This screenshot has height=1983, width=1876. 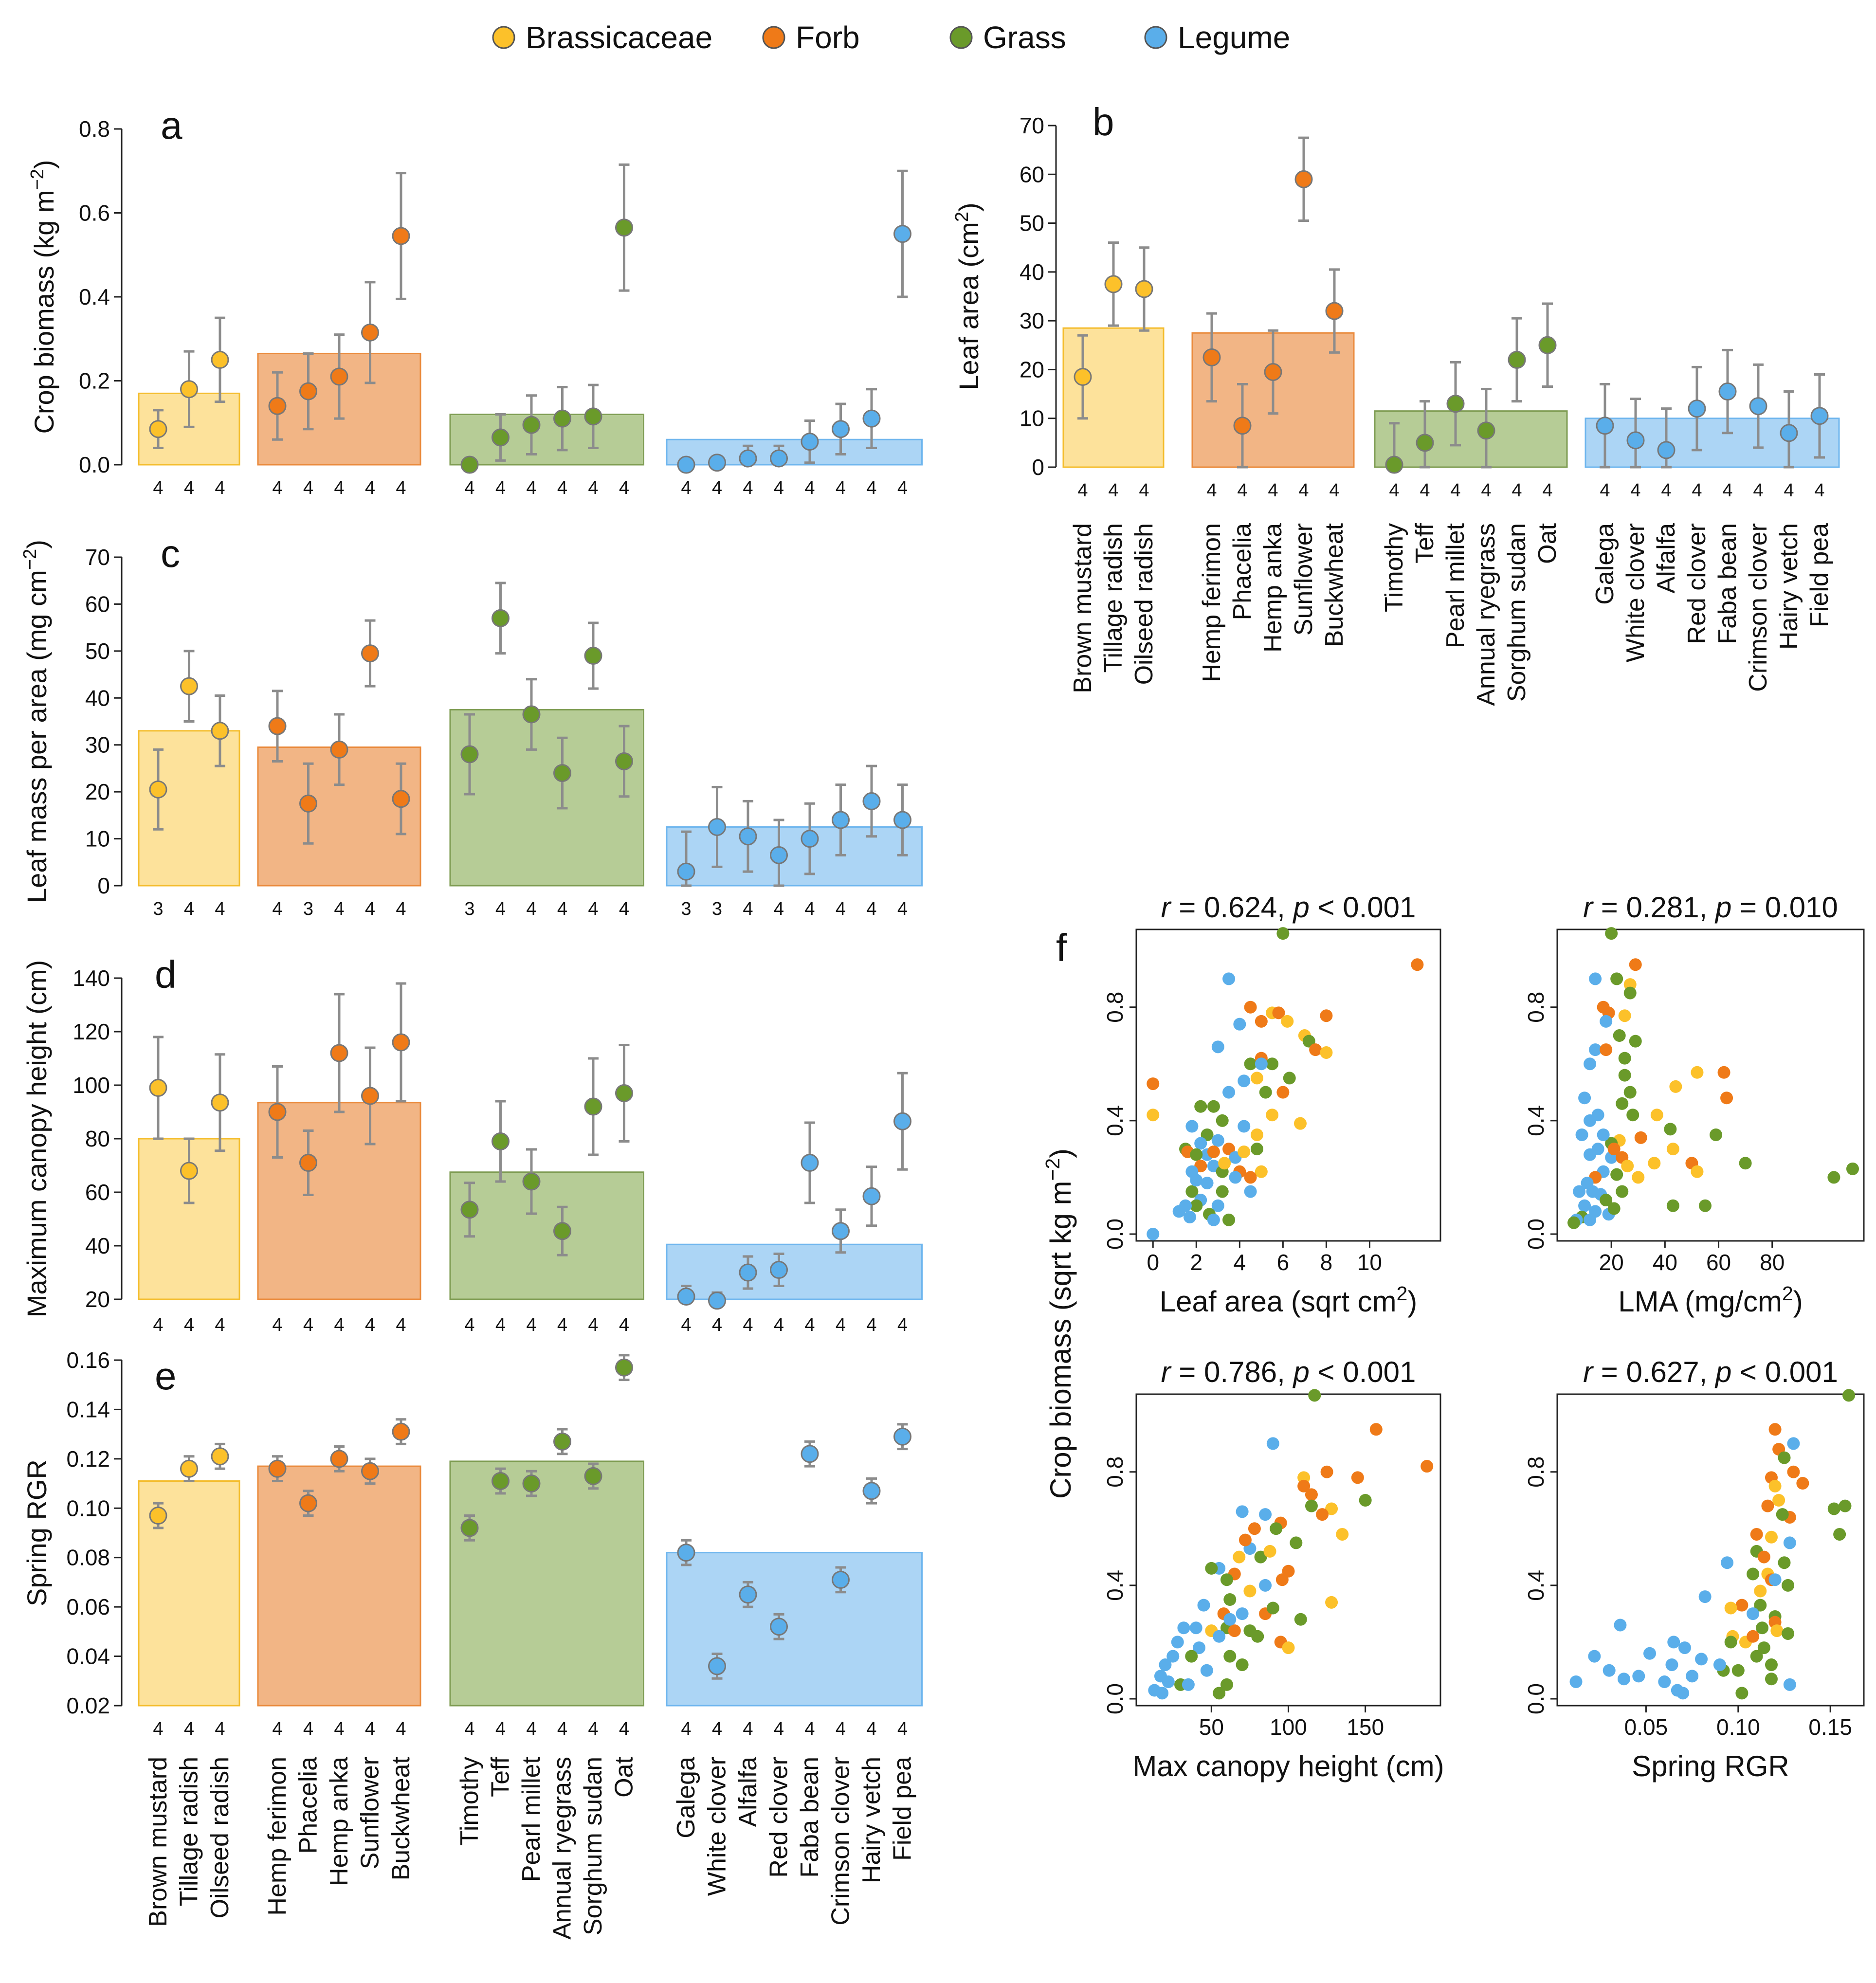 I want to click on y-tick-label: 0.10, so click(x=88, y=1508).